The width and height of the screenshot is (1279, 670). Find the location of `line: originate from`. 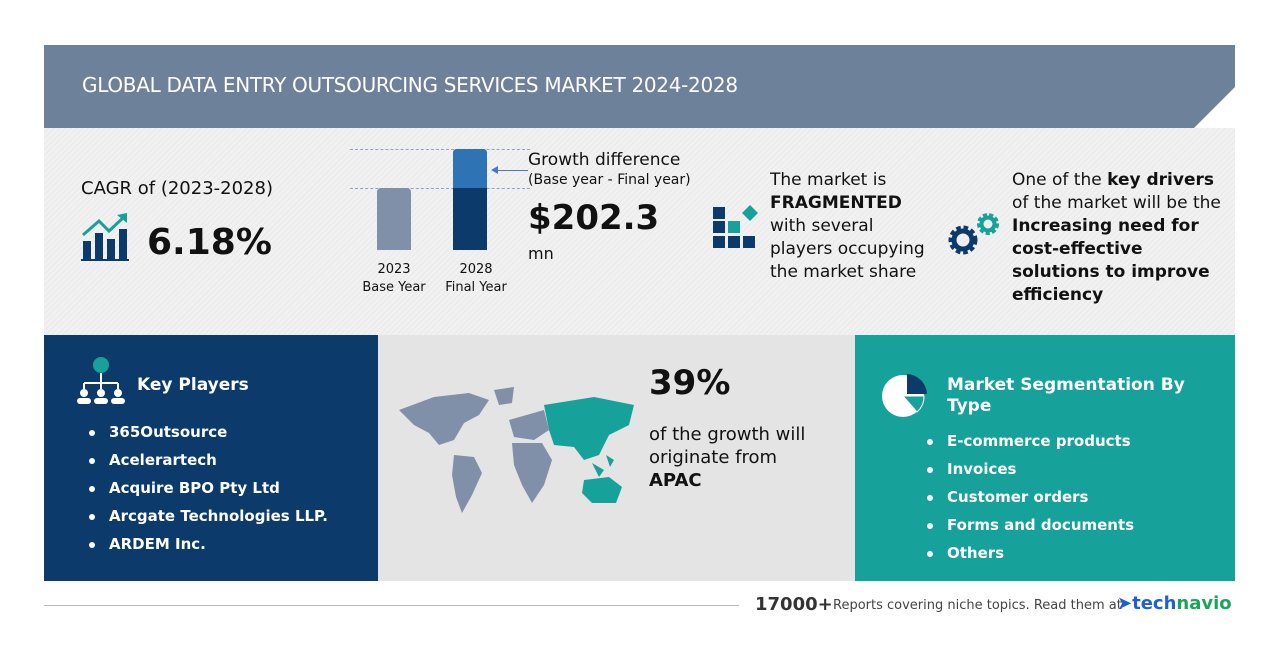

line: originate from is located at coordinates (713, 457).